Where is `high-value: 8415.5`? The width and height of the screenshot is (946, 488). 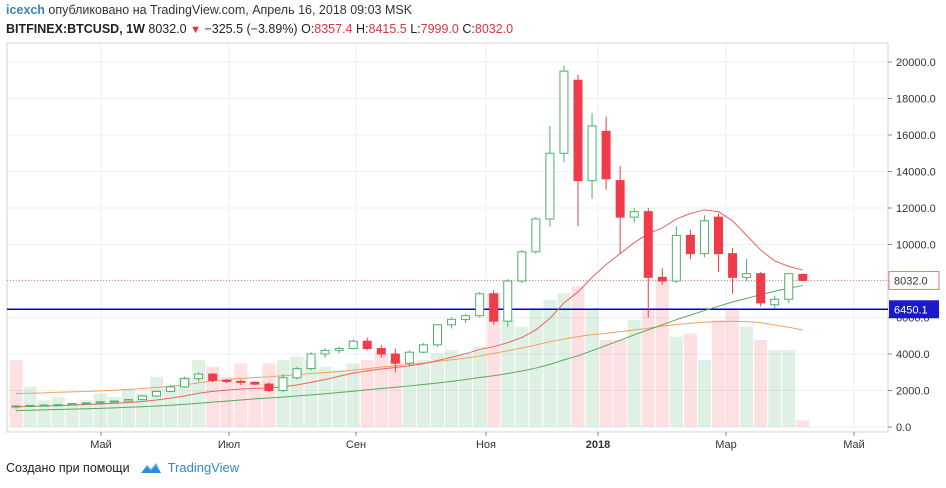
high-value: 8415.5 is located at coordinates (387, 29).